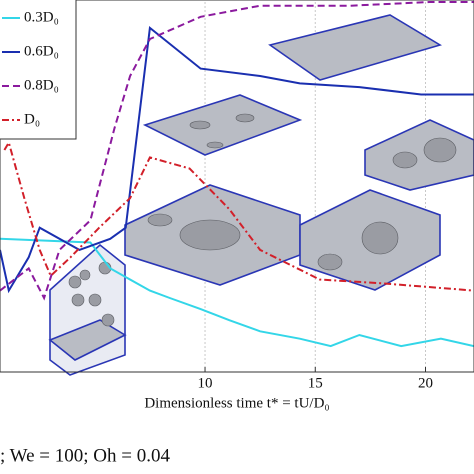 This screenshot has height=474, width=474. Describe the element at coordinates (38, 70) in the screenshot. I see `legend: 0.3D₀ 0.6D₀ 0.8D₀ D₀` at that location.